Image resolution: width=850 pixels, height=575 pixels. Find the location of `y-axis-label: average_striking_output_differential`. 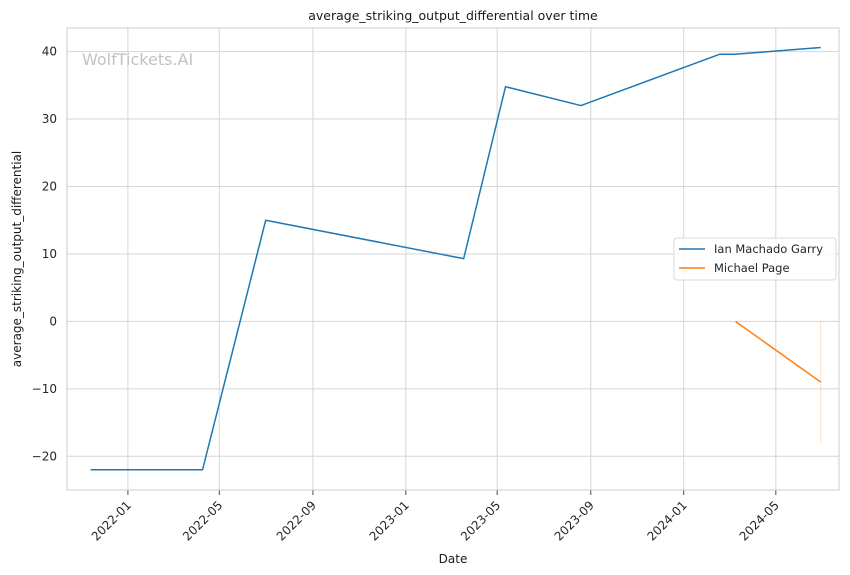

y-axis-label: average_striking_output_differential is located at coordinates (17, 259).